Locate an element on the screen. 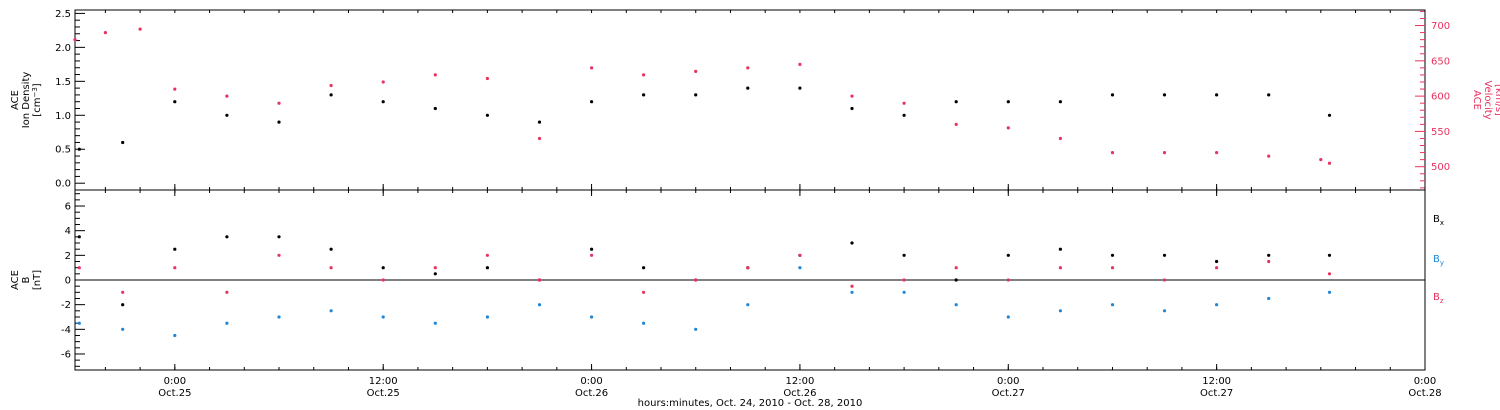  b-tick-label: 4 is located at coordinates (68, 231).